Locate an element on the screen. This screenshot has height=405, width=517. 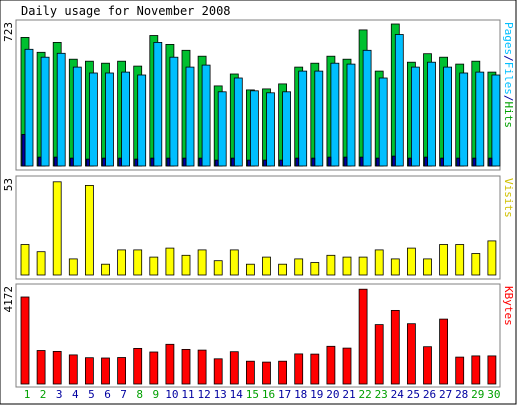
x-tick-label-day-3: 3 is located at coordinates (59, 394).